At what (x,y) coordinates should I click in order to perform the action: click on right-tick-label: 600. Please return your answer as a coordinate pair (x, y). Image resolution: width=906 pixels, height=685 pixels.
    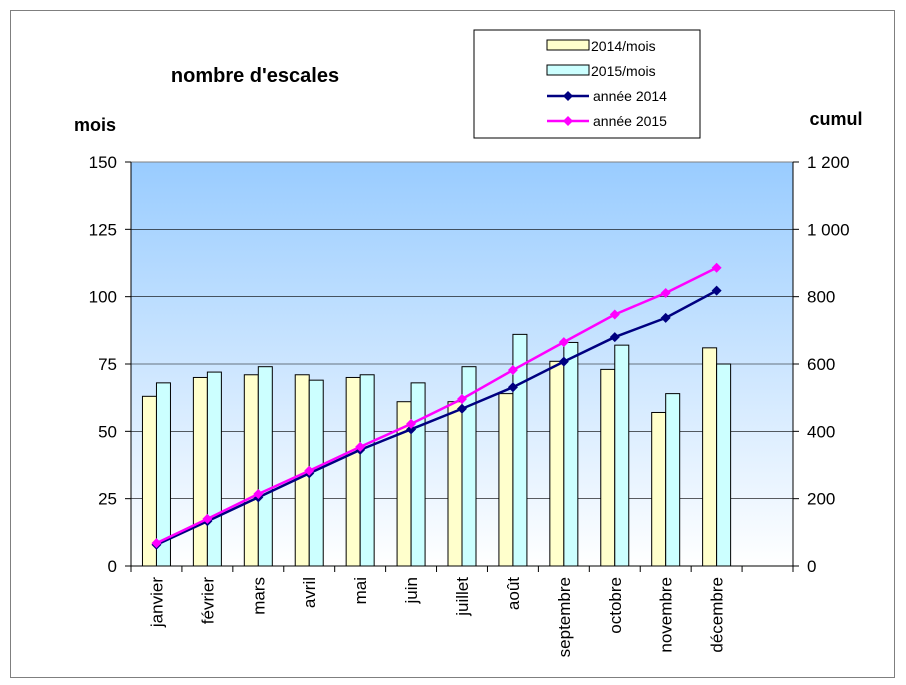
    Looking at the image, I should click on (821, 364).